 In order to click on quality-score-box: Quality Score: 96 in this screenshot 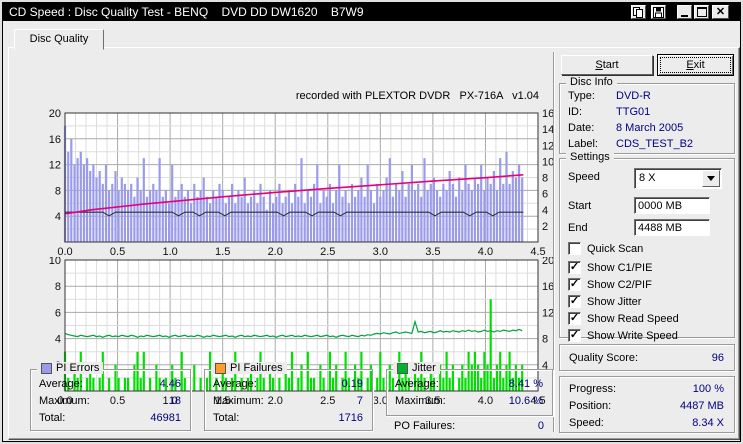, I will do `click(647, 357)`.